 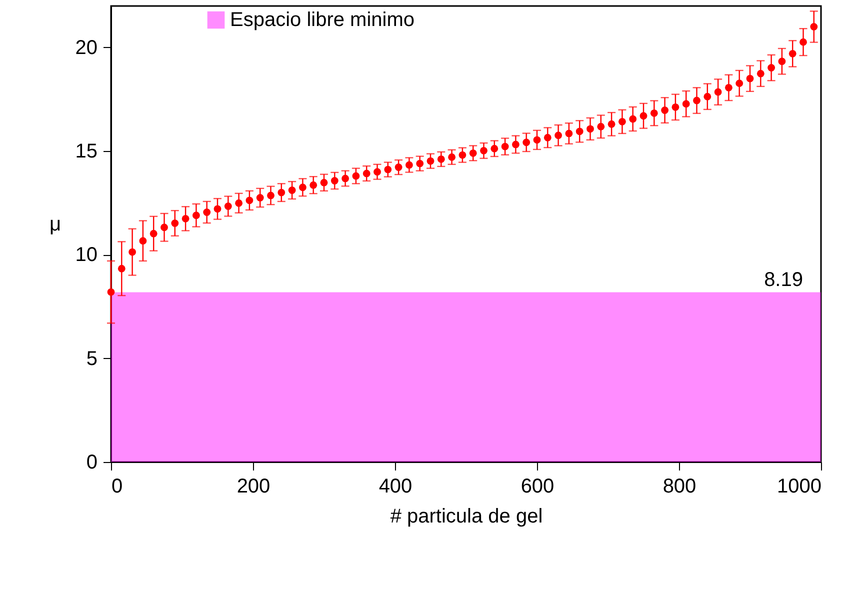 What do you see at coordinates (783, 280) in the screenshot?
I see `annotation: 8.19` at bounding box center [783, 280].